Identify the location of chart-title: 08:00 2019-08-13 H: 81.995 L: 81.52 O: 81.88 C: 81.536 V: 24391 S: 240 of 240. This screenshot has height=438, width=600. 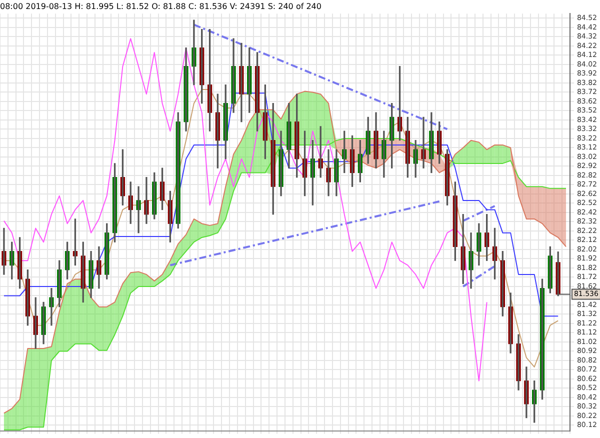
(161, 6).